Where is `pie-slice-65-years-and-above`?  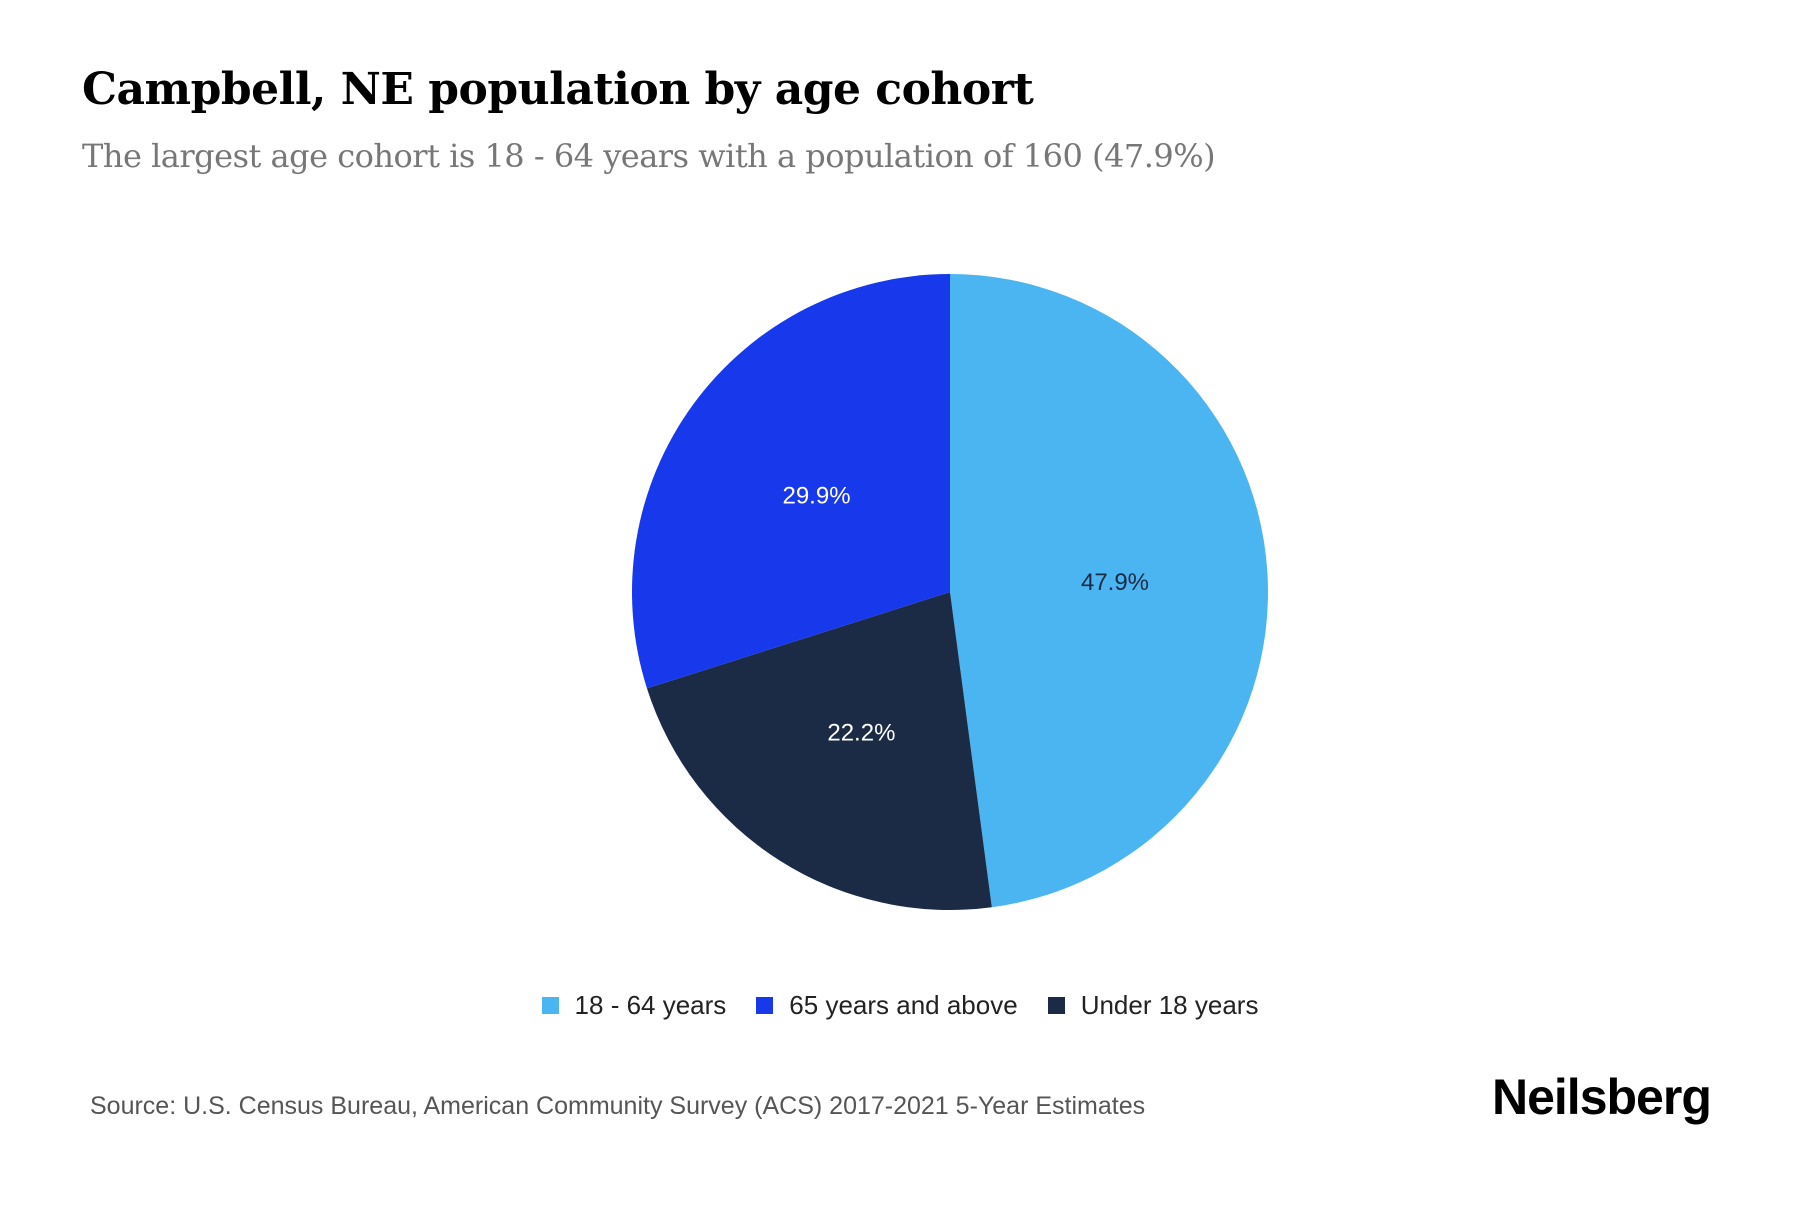
pie-slice-65-years-and-above is located at coordinates (790, 481).